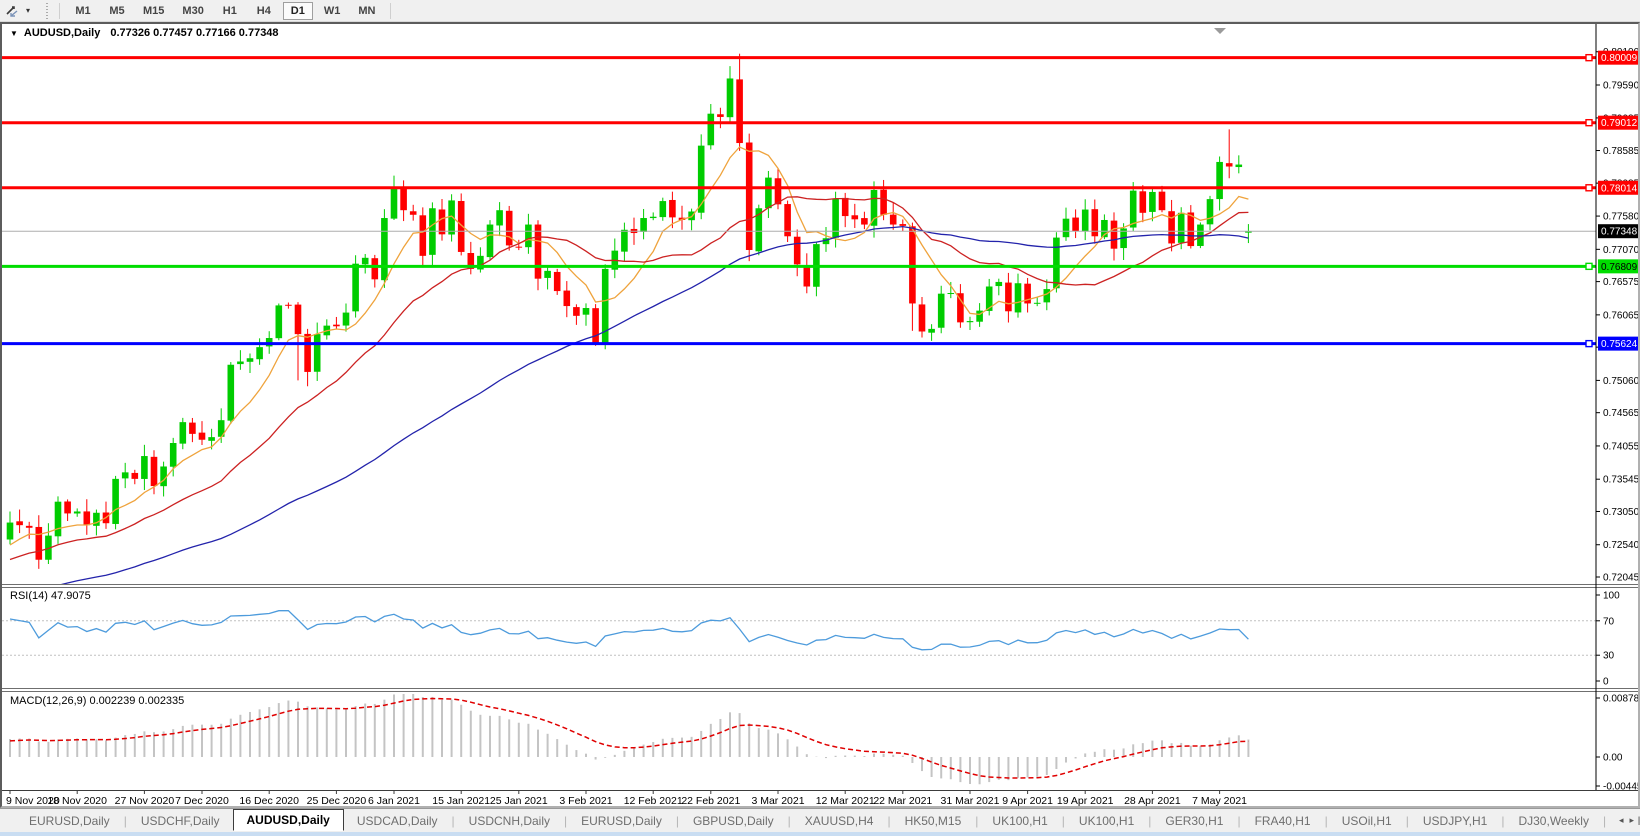 The image size is (1640, 836). Describe the element at coordinates (229, 10) in the screenshot. I see `timeframe-button-h1: H1` at that location.